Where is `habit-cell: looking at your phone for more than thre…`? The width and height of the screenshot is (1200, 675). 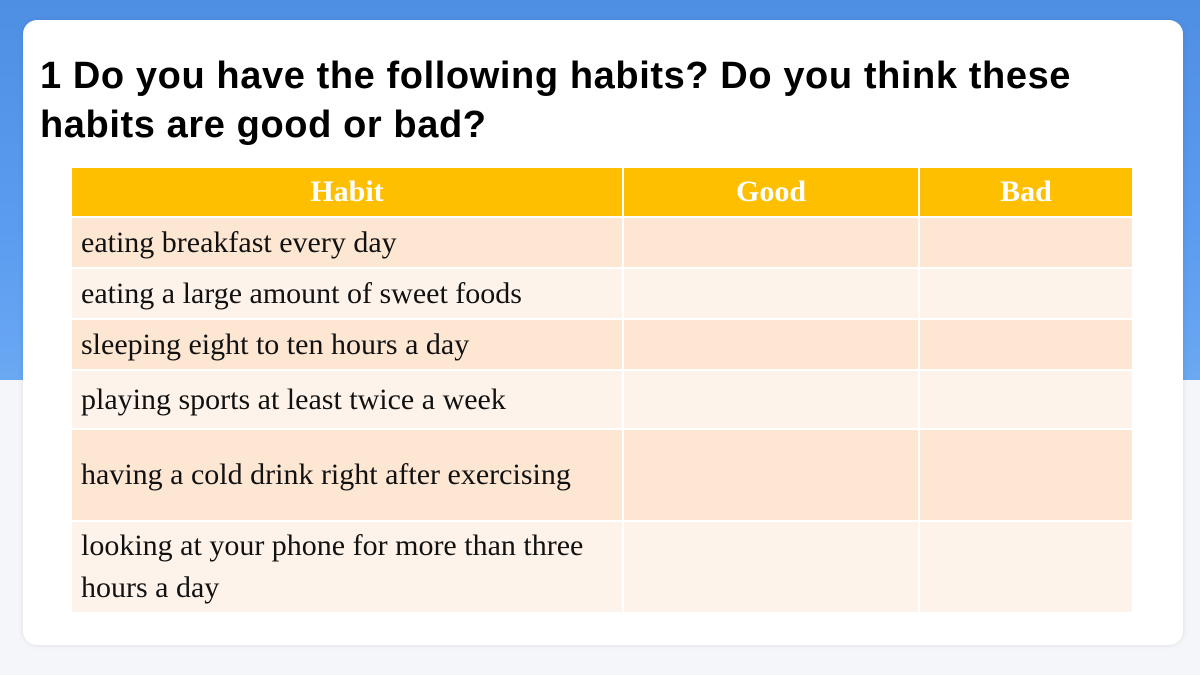
habit-cell: looking at your phone for more than thre… is located at coordinates (347, 567).